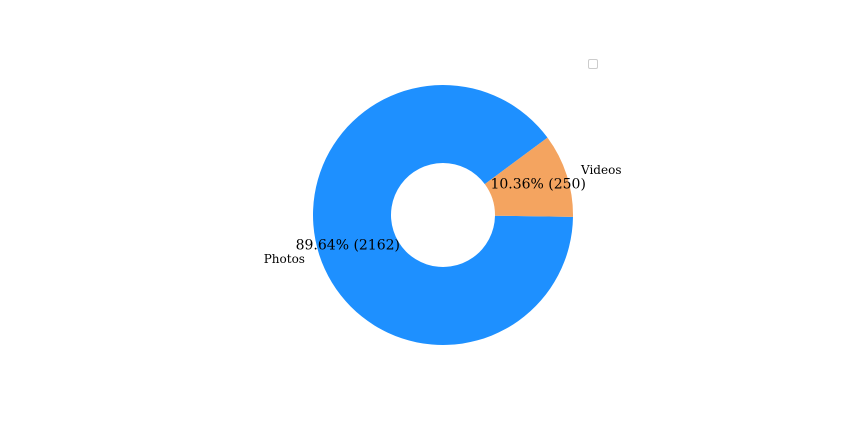 Image resolution: width=864 pixels, height=432 pixels. I want to click on legend-box, so click(593, 64).